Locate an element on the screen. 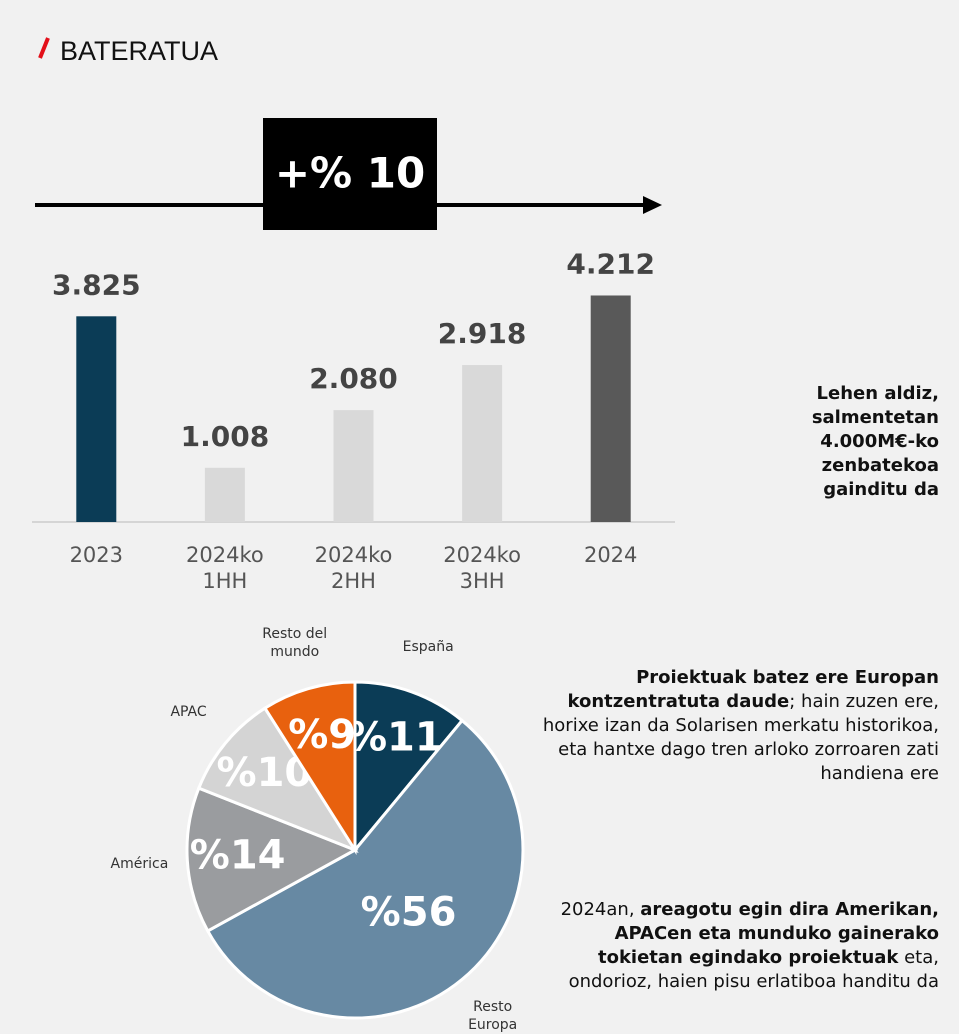 This screenshot has width=959, height=1034. x-tick-label: 2023 is located at coordinates (96, 555).